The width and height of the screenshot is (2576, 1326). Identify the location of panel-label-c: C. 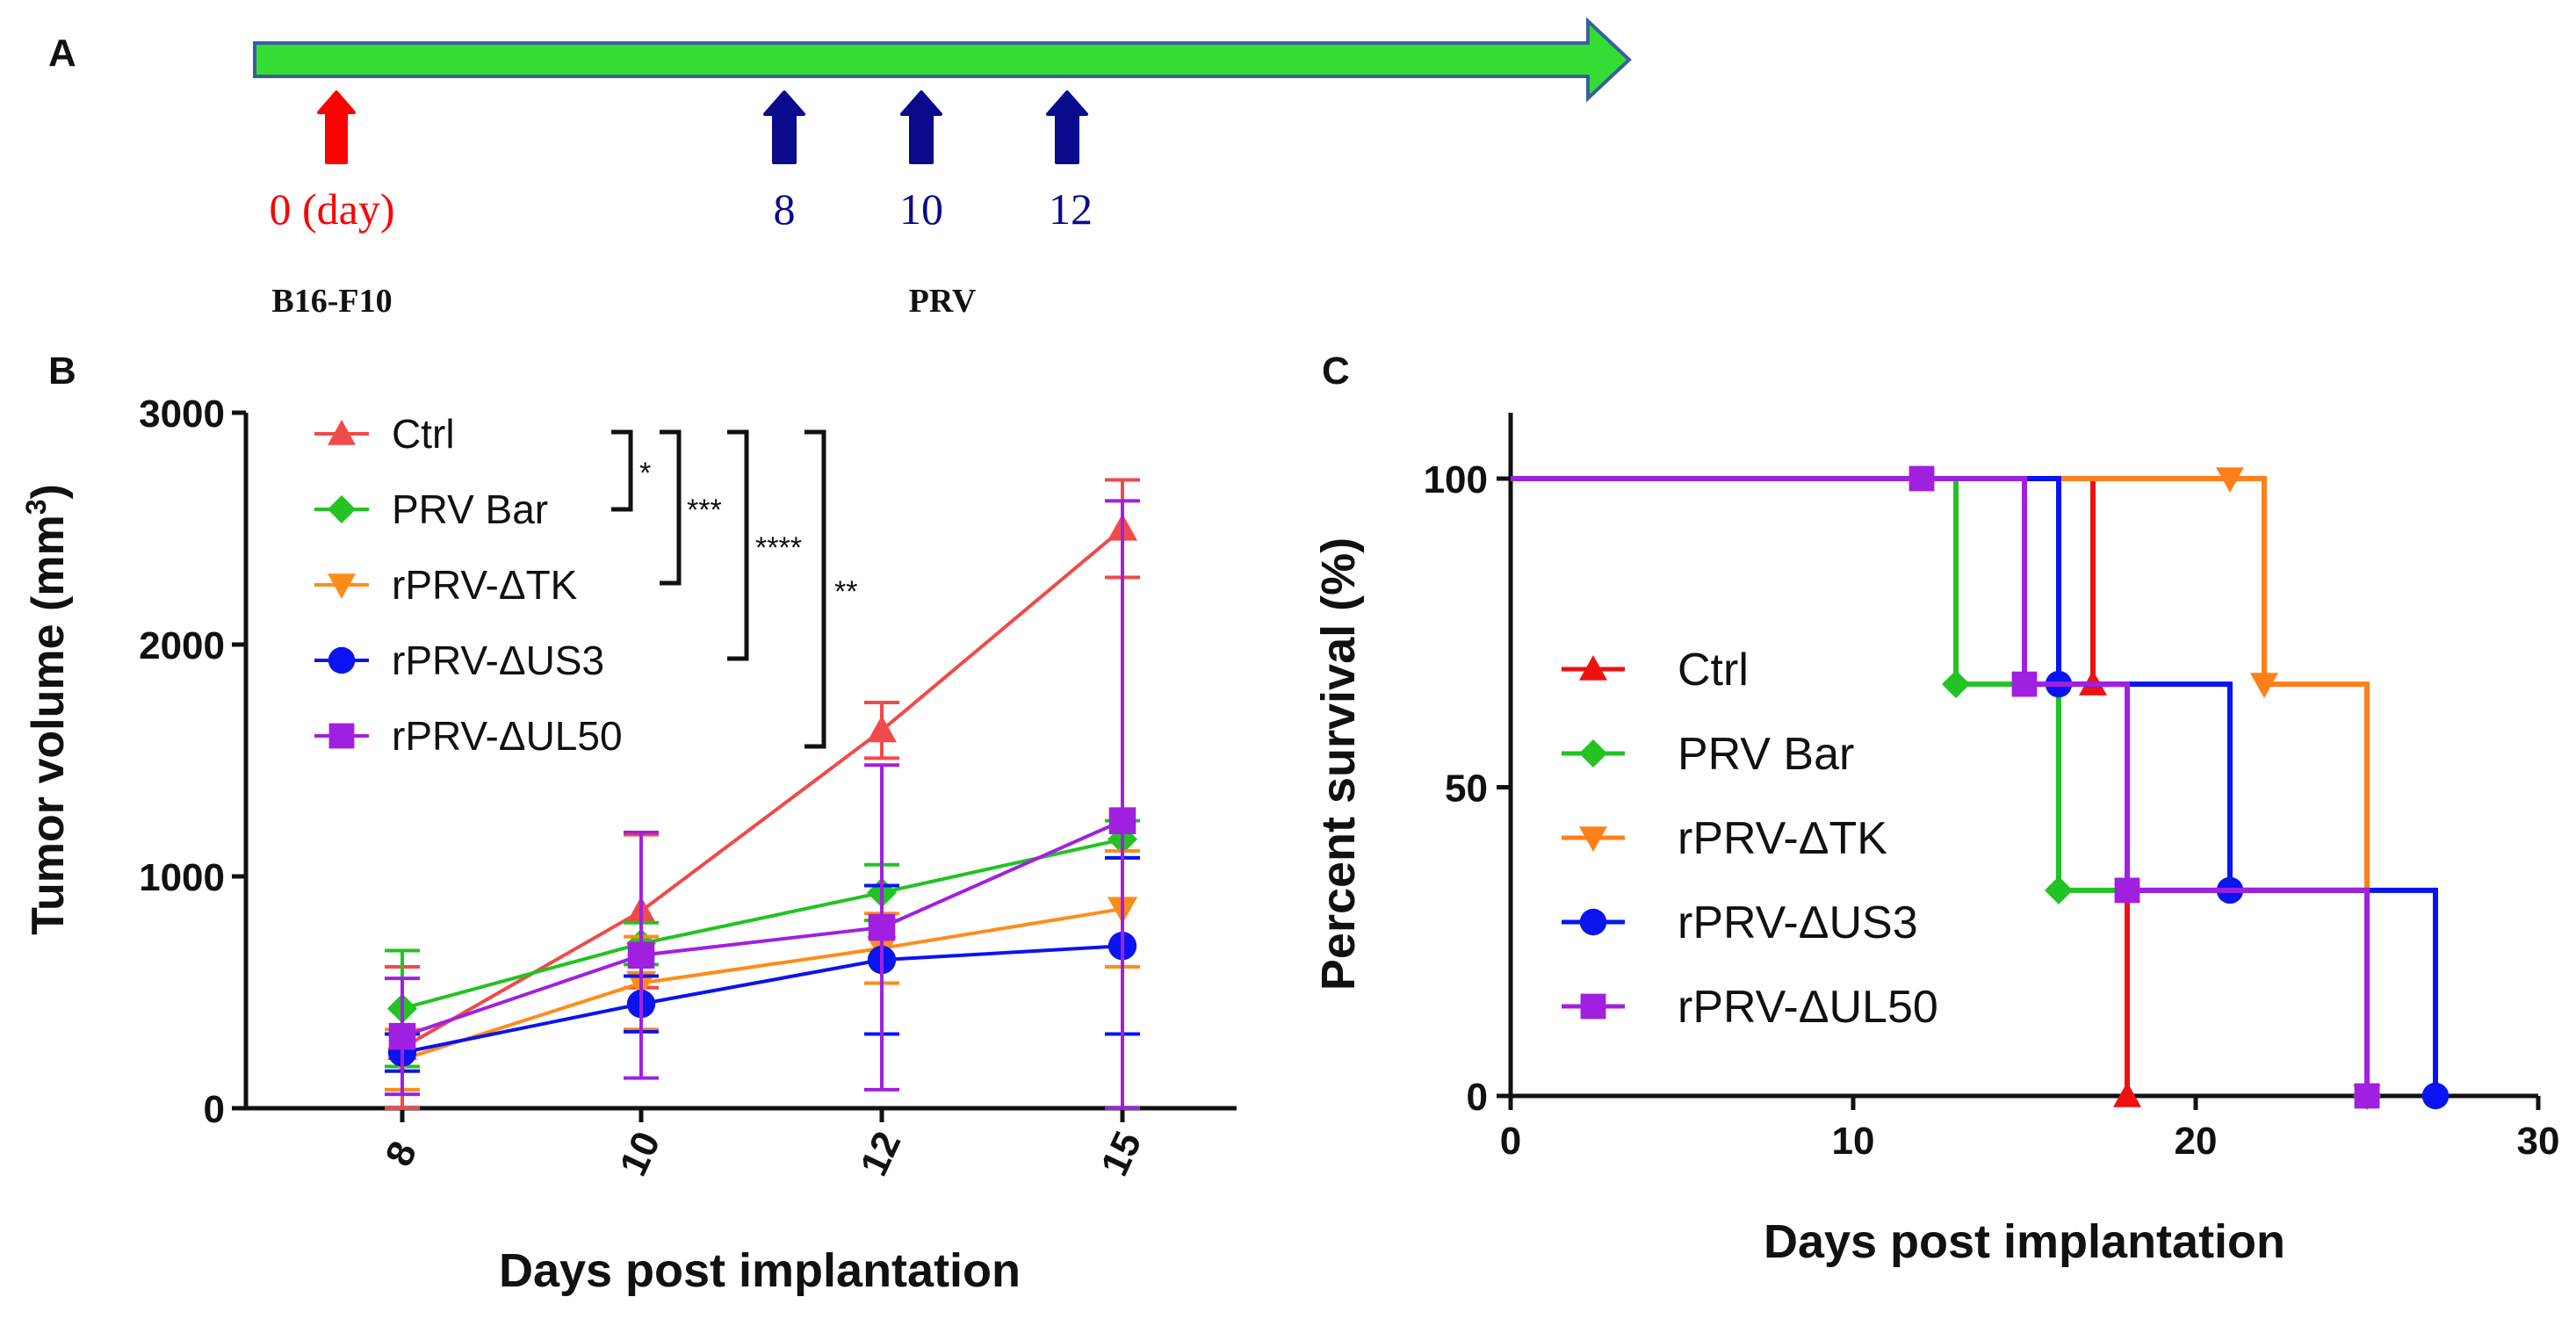
(1336, 371).